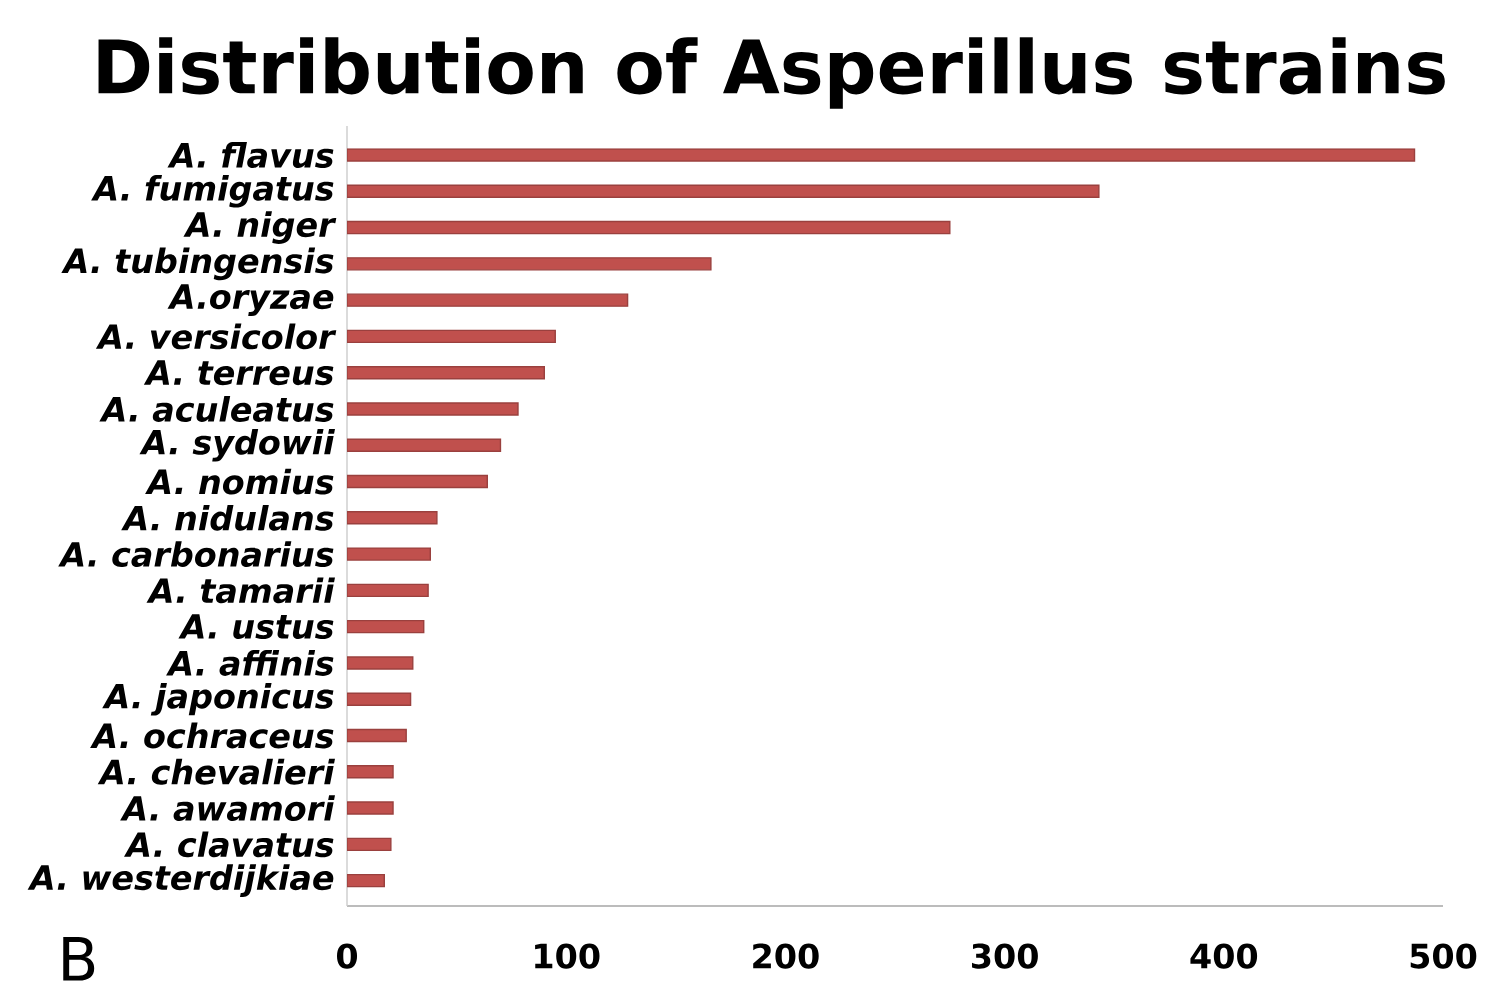 This screenshot has width=1505, height=1008. I want to click on y-tick-label: A. niger, so click(260, 227).